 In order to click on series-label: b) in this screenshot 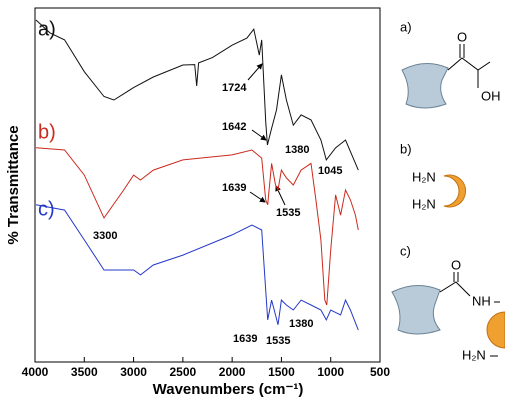, I will do `click(47, 132)`.